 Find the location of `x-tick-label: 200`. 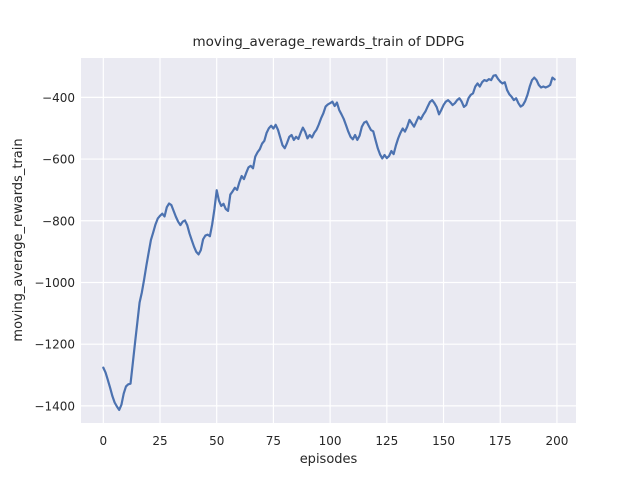

x-tick-label: 200 is located at coordinates (556, 441).